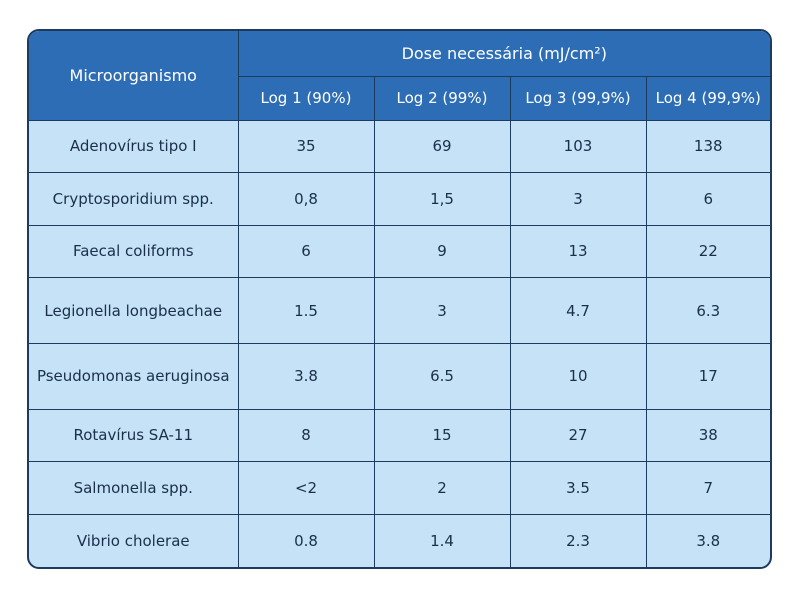 Image resolution: width=800 pixels, height=600 pixels. I want to click on organism-cell: Pseudomonas aeruginosa, so click(134, 376).